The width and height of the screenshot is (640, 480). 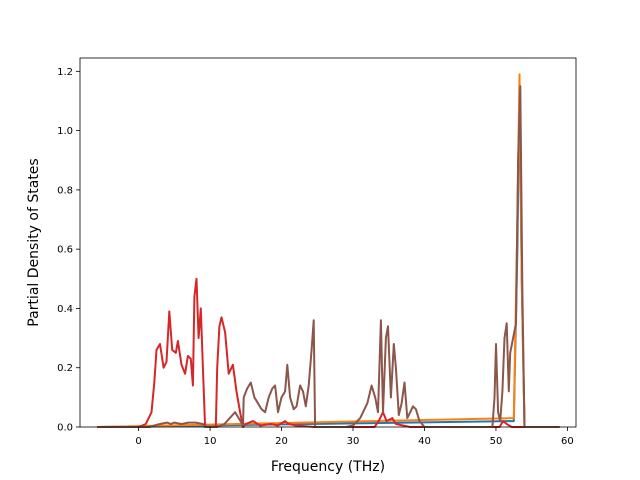 I want to click on x-axis-ticks: 0 10 20 30 40 50 60, so click(x=354, y=437).